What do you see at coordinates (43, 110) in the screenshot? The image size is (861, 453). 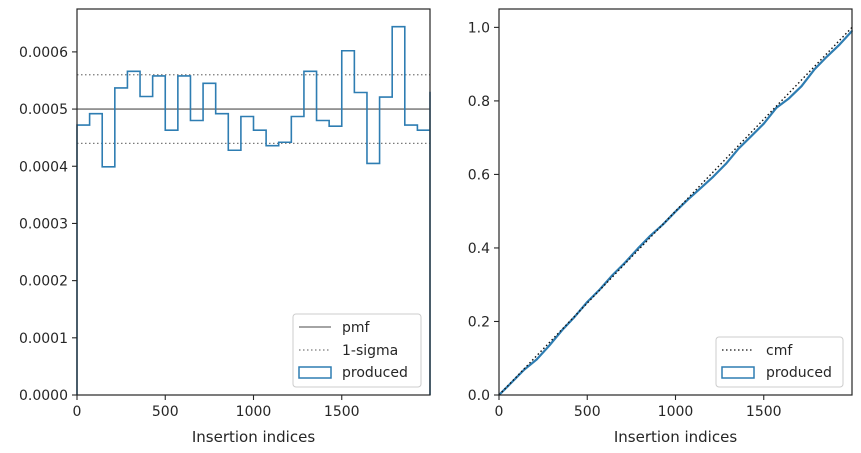 I see `y-tick-label: 0.0005` at bounding box center [43, 110].